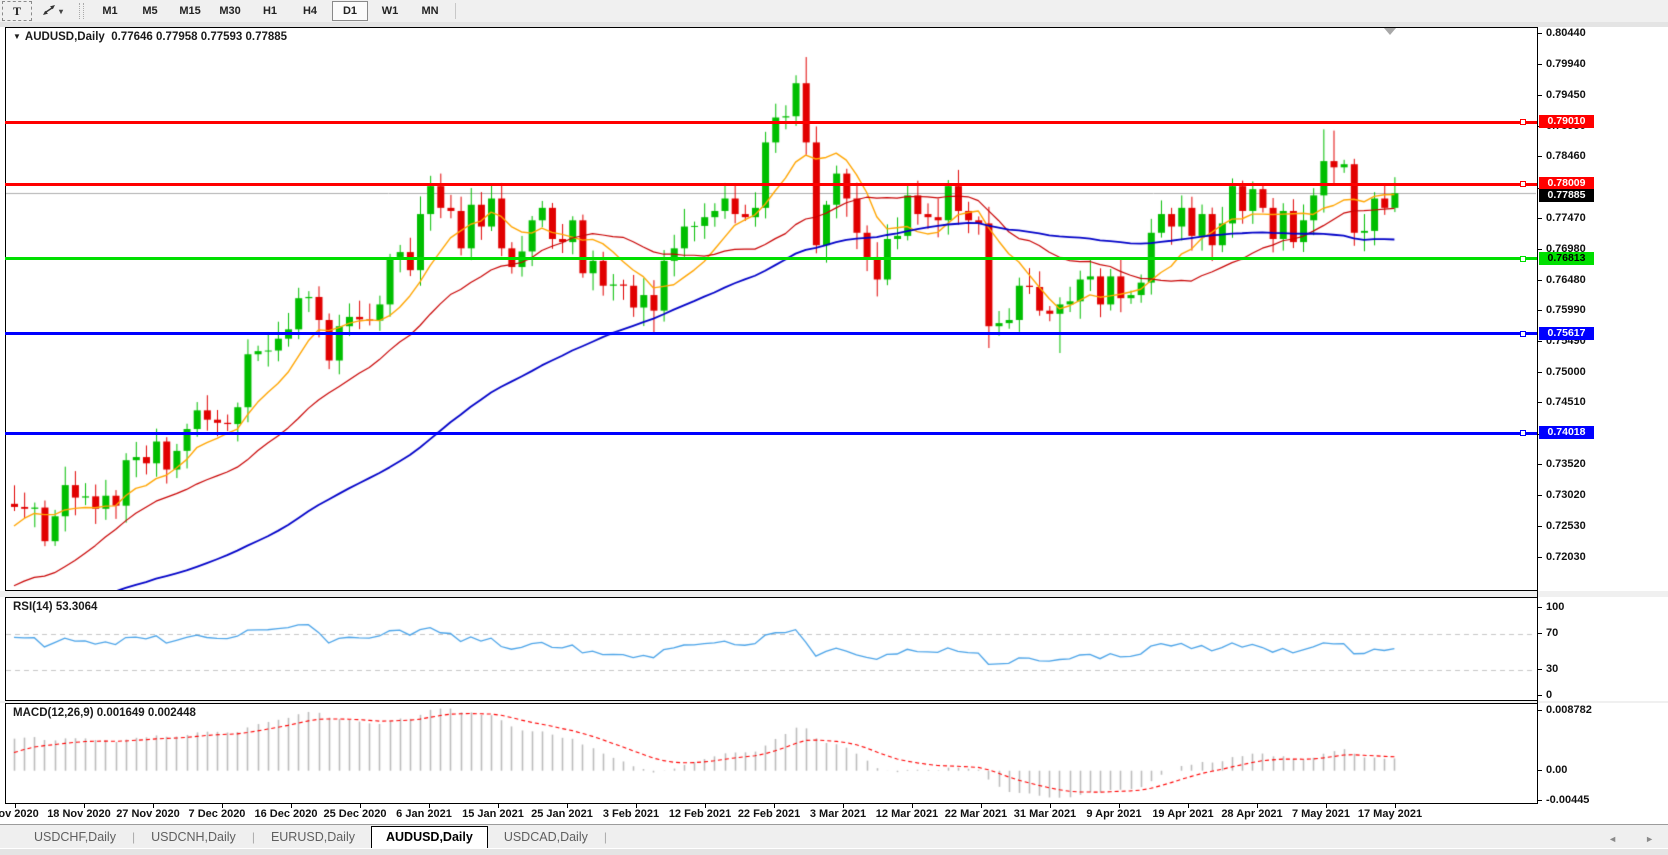  What do you see at coordinates (230, 11) in the screenshot?
I see `period-button-m30: M30` at bounding box center [230, 11].